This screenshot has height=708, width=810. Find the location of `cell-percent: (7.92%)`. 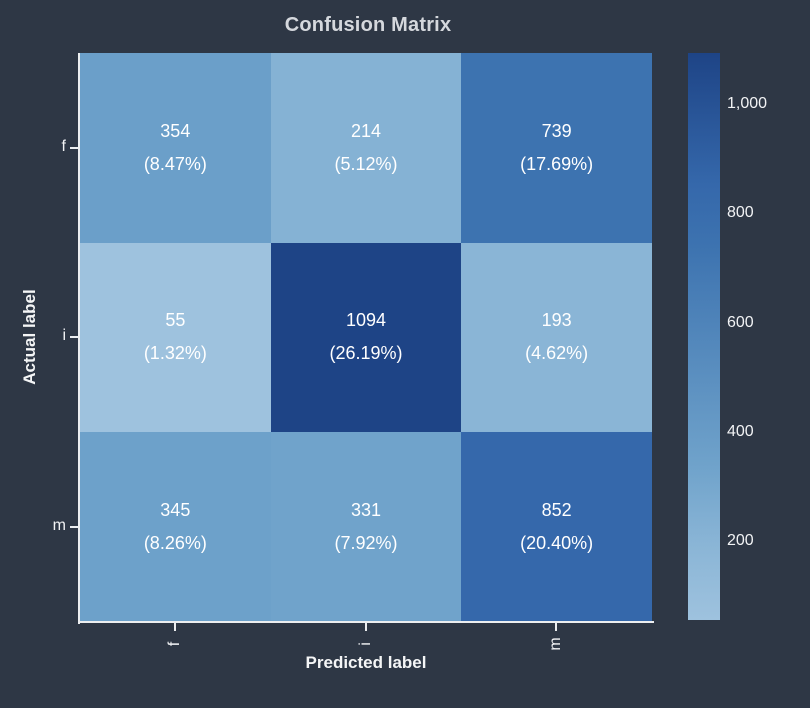

cell-percent: (7.92%) is located at coordinates (366, 543).